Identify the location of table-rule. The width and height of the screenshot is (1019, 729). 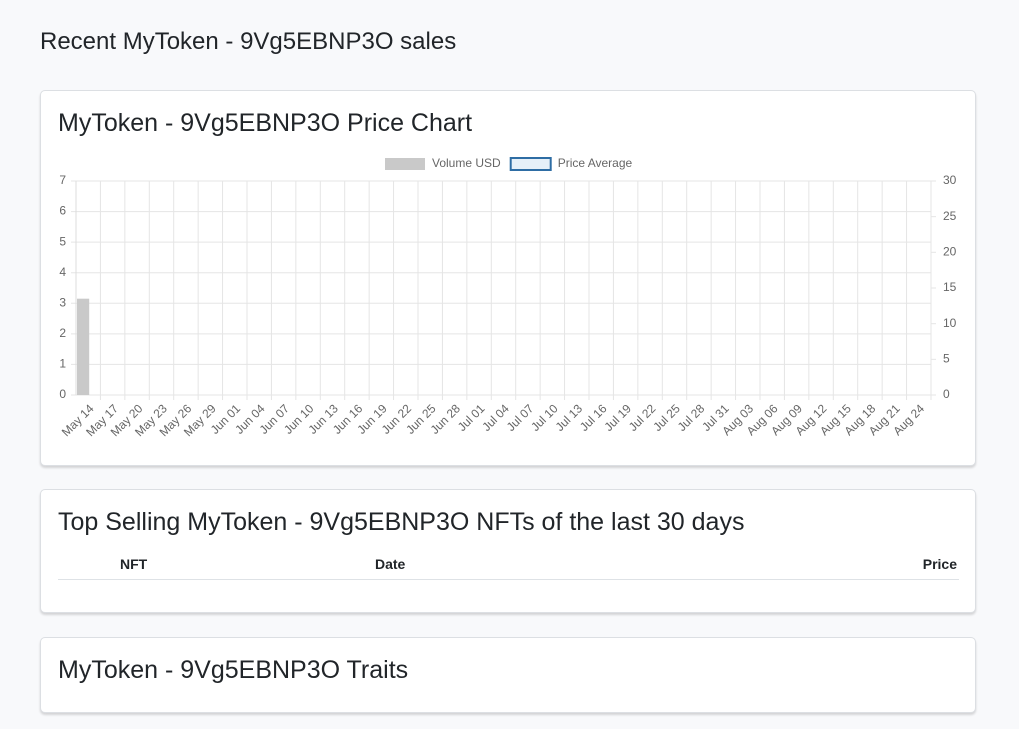
(508, 579).